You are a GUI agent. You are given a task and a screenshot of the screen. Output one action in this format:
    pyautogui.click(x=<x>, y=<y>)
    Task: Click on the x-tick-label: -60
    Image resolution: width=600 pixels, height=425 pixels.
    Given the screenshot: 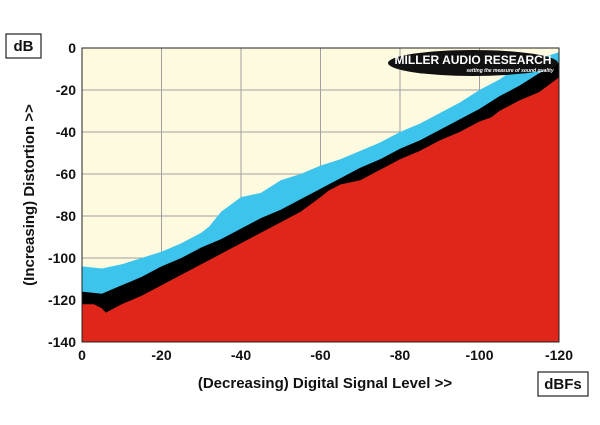 What is the action you would take?
    pyautogui.click(x=320, y=355)
    